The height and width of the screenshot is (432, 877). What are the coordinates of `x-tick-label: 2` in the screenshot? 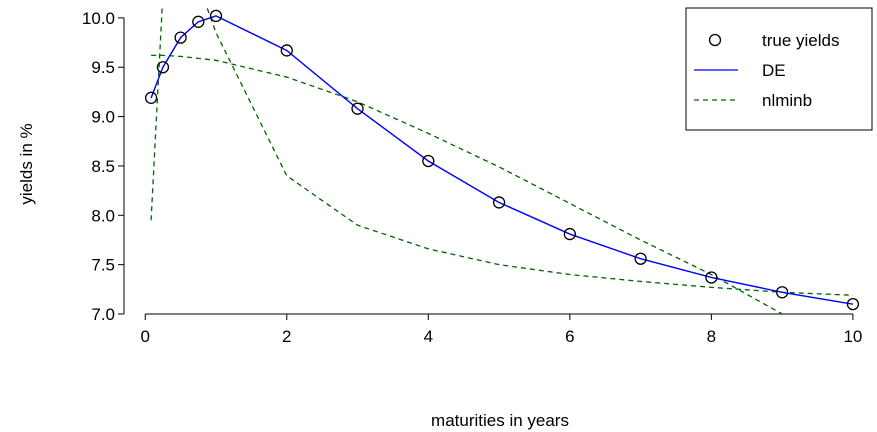 It's located at (286, 336).